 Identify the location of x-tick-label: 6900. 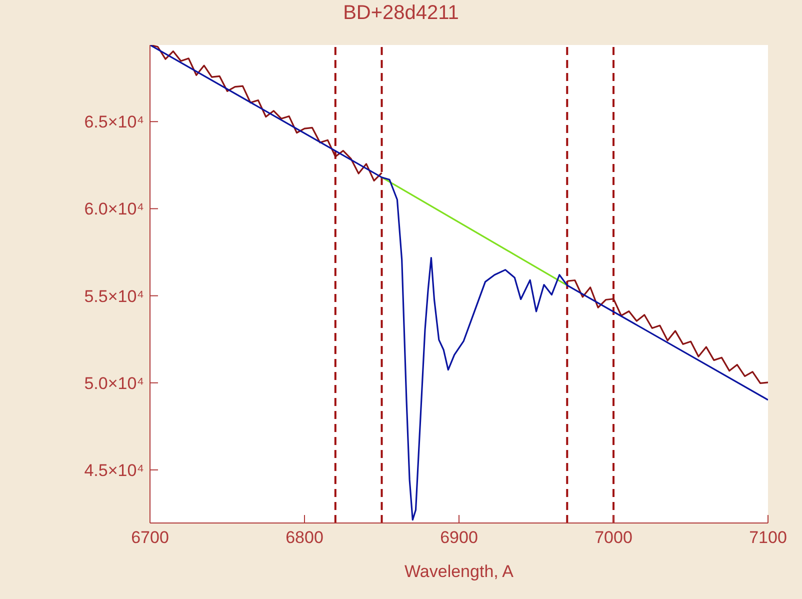
(459, 538).